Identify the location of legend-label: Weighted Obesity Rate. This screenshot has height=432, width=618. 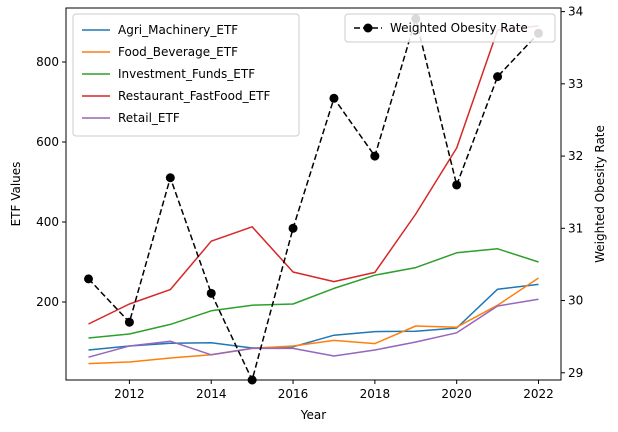
(459, 28).